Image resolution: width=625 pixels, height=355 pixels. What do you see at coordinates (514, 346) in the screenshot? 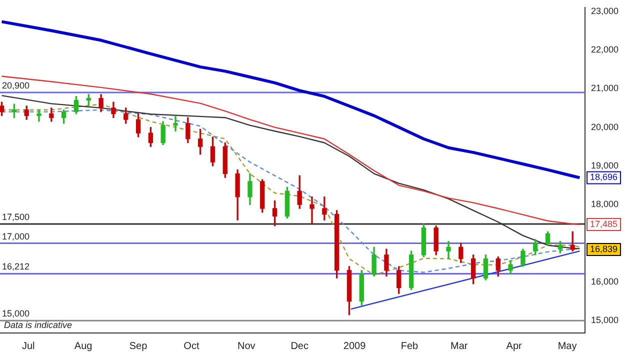
I see `x-tick-label: Apr` at bounding box center [514, 346].